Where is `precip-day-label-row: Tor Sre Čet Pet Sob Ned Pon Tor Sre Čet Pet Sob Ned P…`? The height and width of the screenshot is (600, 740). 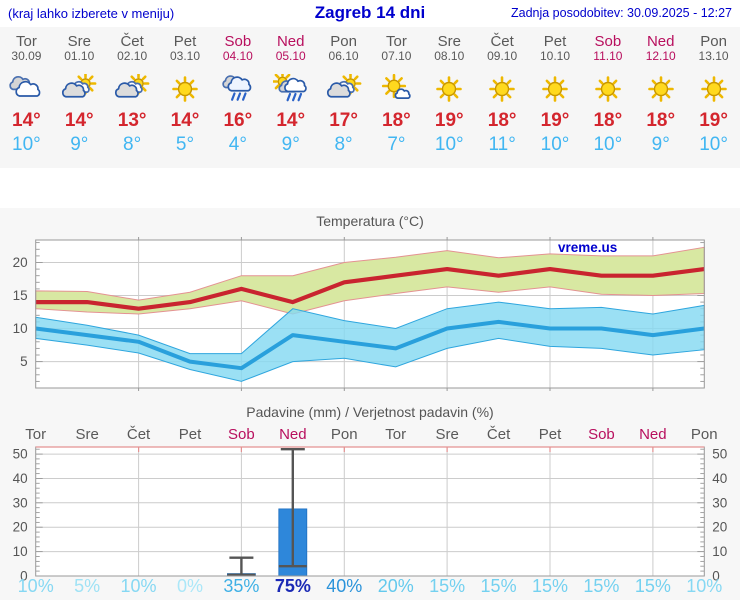 precip-day-label-row: Tor Sre Čet Pet Sob Ned Pon Tor Sre Čet Pet Sob Ned P… is located at coordinates (370, 434).